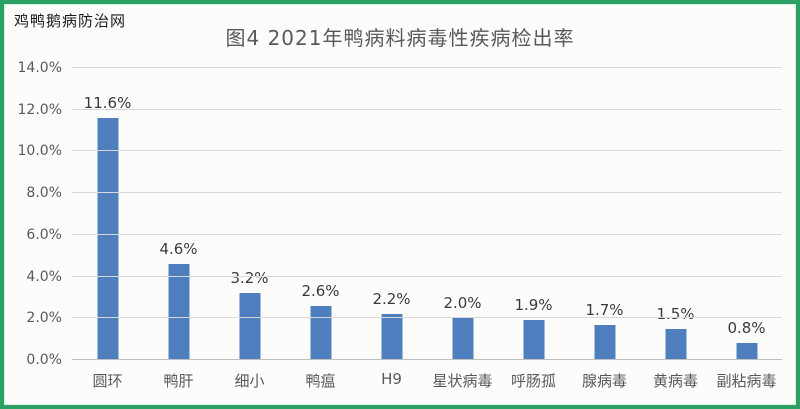 The width and height of the screenshot is (800, 409). I want to click on y-axis-tick-label: 14.0%, so click(39, 68).